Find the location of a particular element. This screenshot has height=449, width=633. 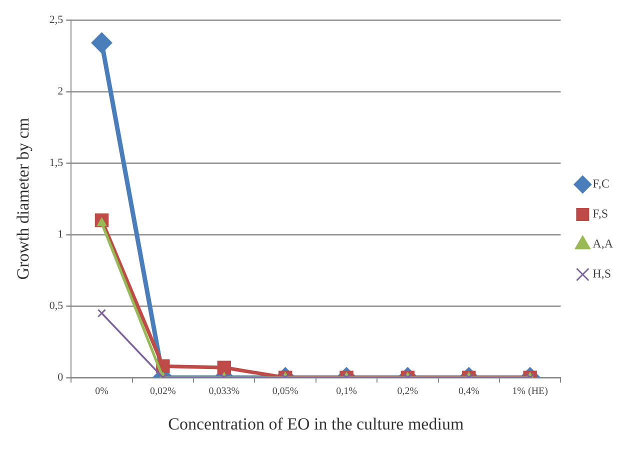

x-tick-label: 0,02% is located at coordinates (163, 392).